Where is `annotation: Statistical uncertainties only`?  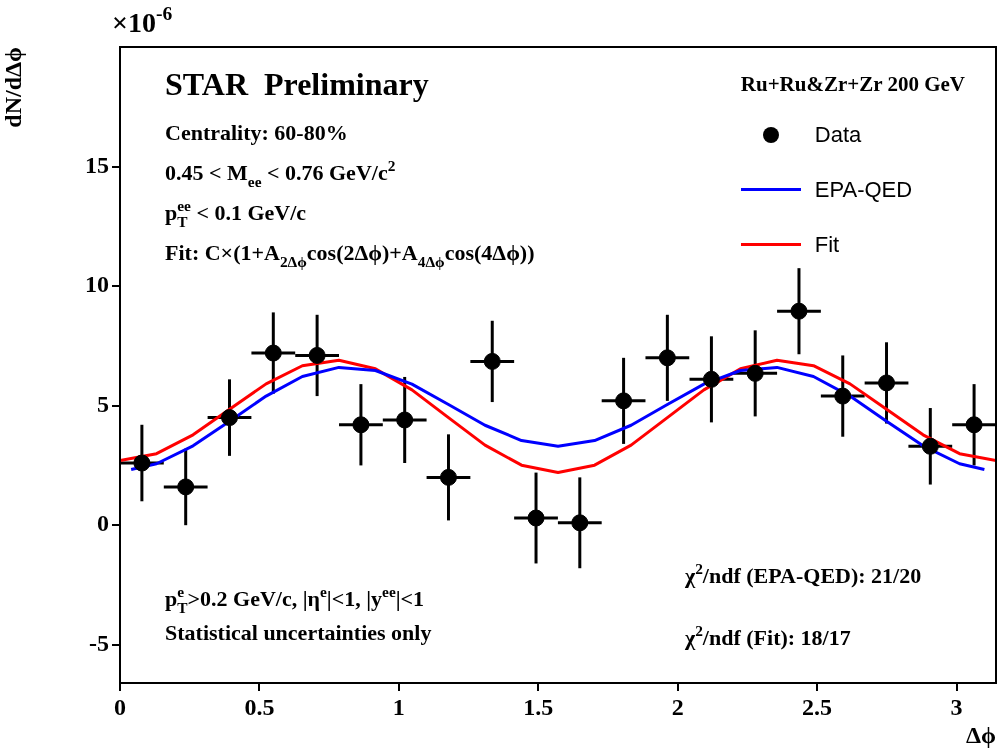
annotation: Statistical uncertainties only is located at coordinates (298, 632).